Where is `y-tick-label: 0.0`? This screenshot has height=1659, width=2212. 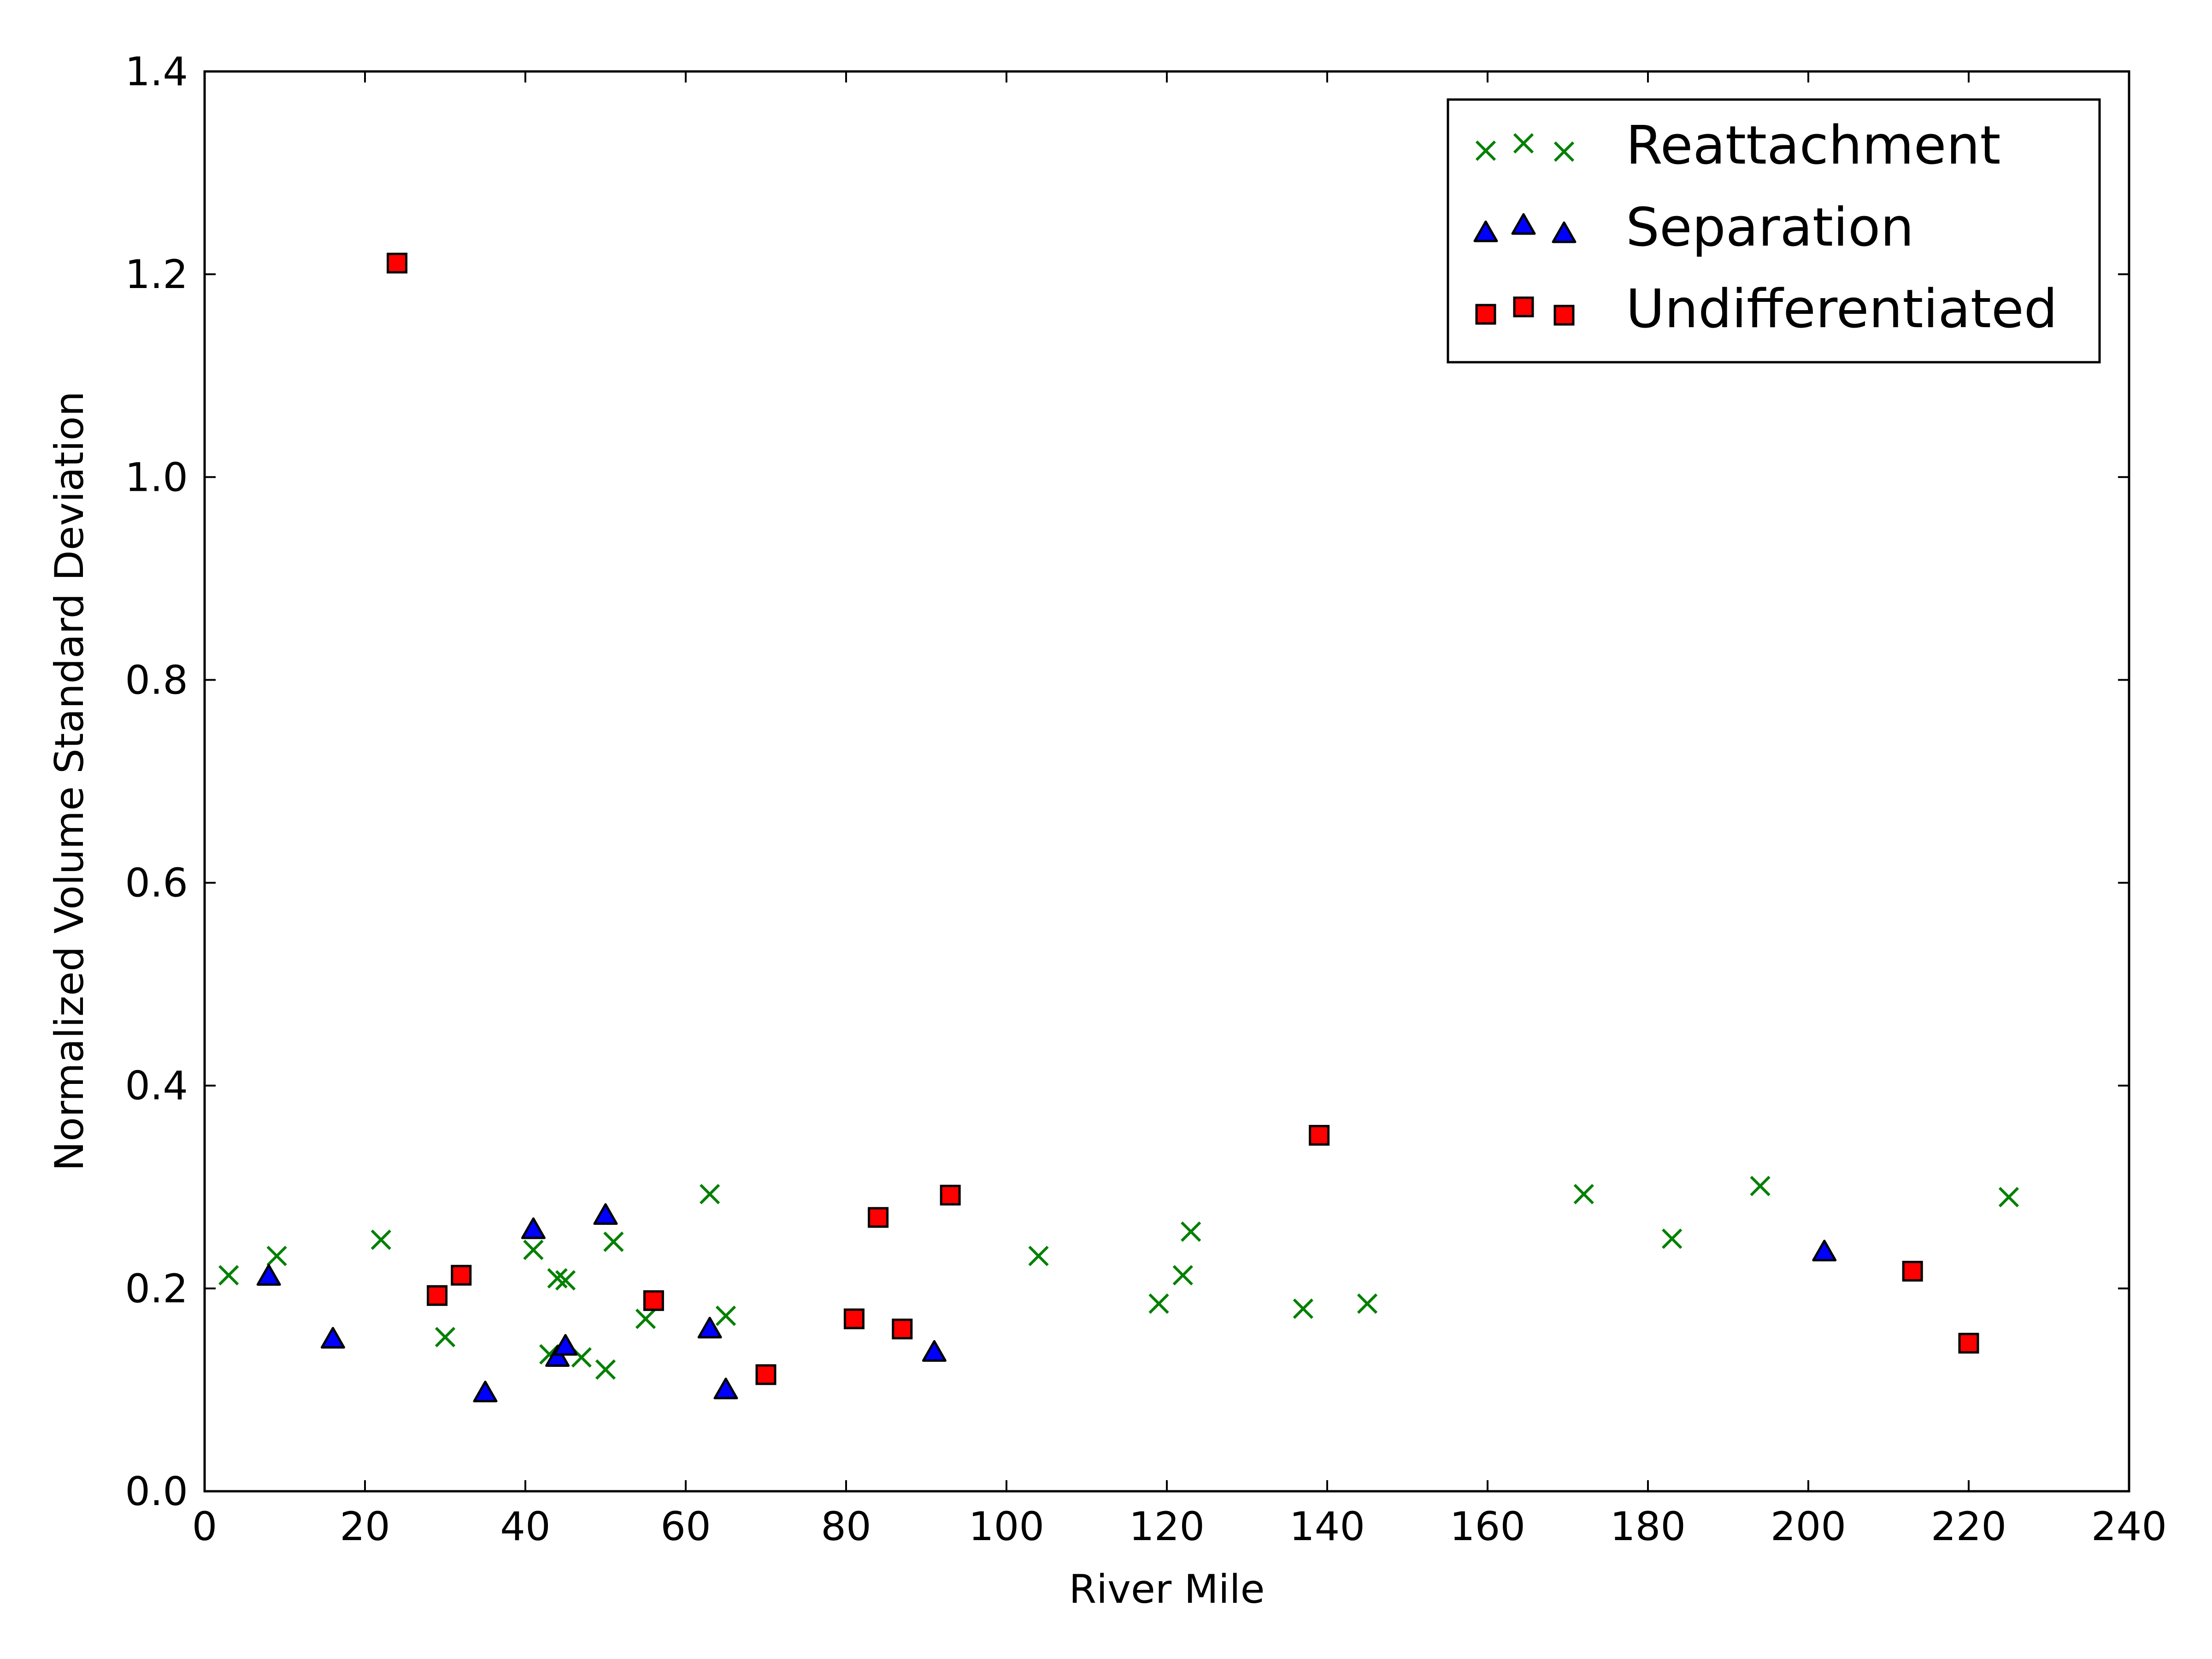
y-tick-label: 0.0 is located at coordinates (156, 1492).